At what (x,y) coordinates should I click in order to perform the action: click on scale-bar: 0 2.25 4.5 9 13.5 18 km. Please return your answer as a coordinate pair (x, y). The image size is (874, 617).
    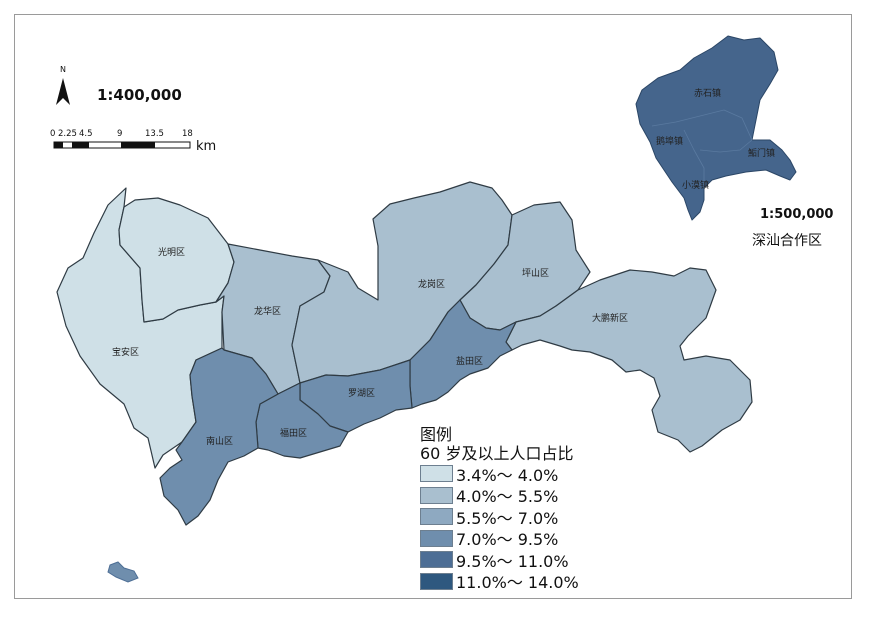
    Looking at the image, I should click on (133, 141).